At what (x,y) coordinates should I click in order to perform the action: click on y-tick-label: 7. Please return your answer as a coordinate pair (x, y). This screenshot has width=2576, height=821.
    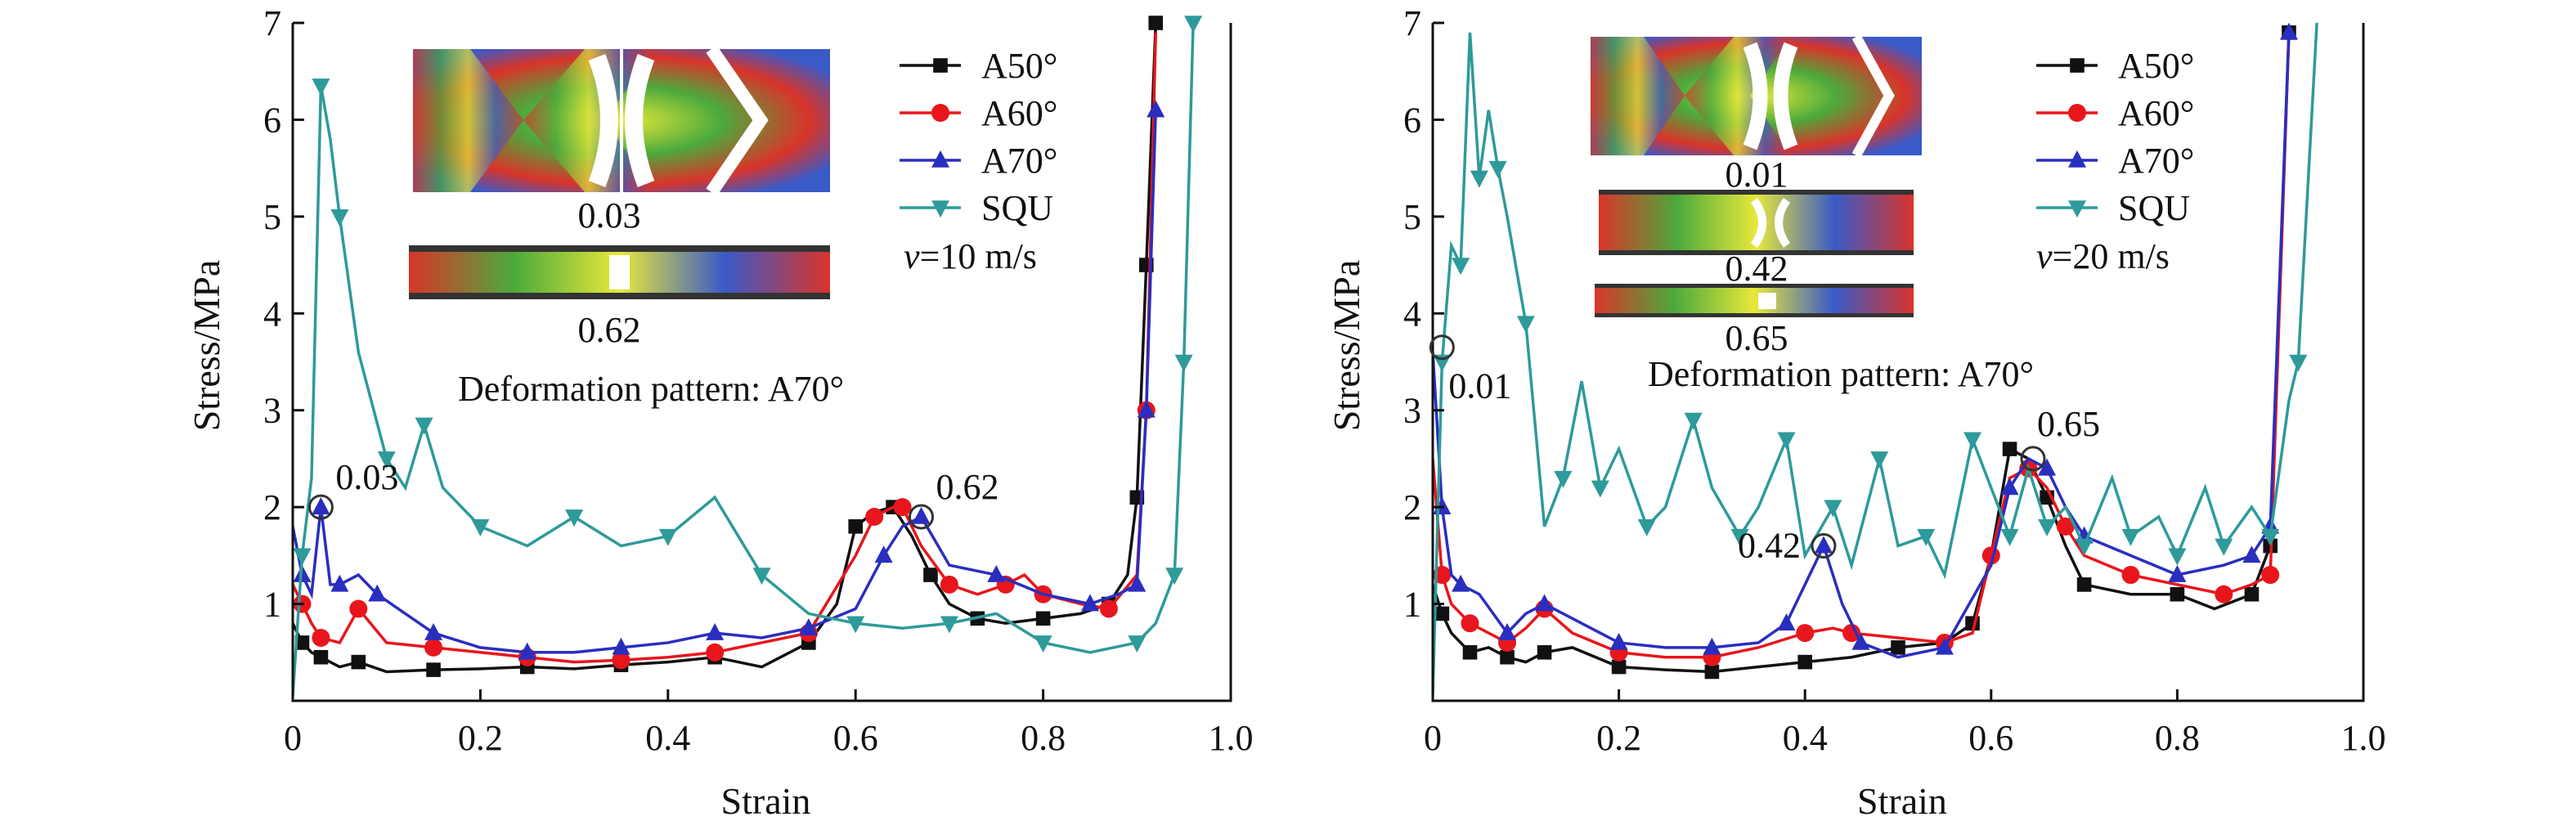
    Looking at the image, I should click on (272, 23).